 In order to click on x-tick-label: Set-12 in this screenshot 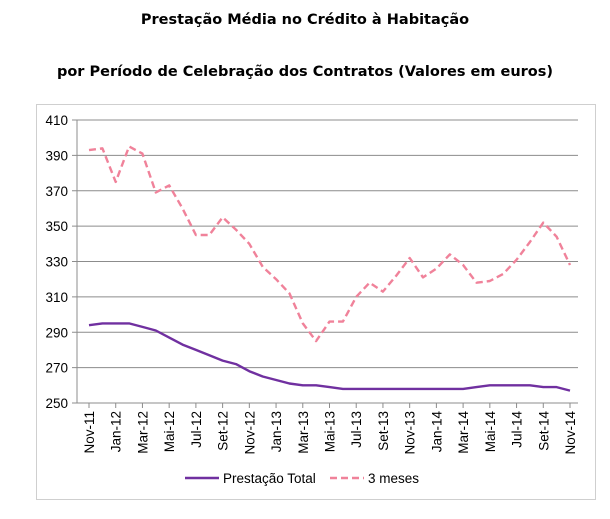, I will do `click(223, 431)`.